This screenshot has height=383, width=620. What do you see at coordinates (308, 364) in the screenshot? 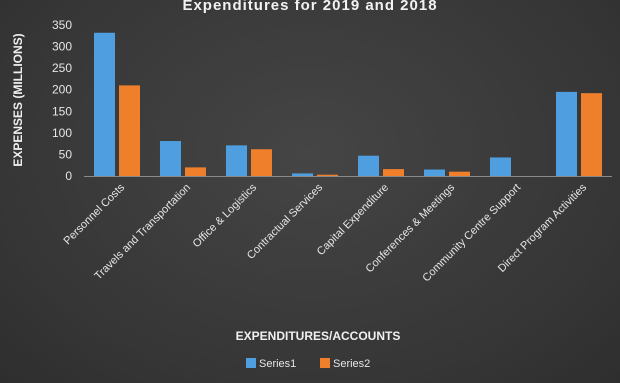
I see `legend: Series1 Series2` at bounding box center [308, 364].